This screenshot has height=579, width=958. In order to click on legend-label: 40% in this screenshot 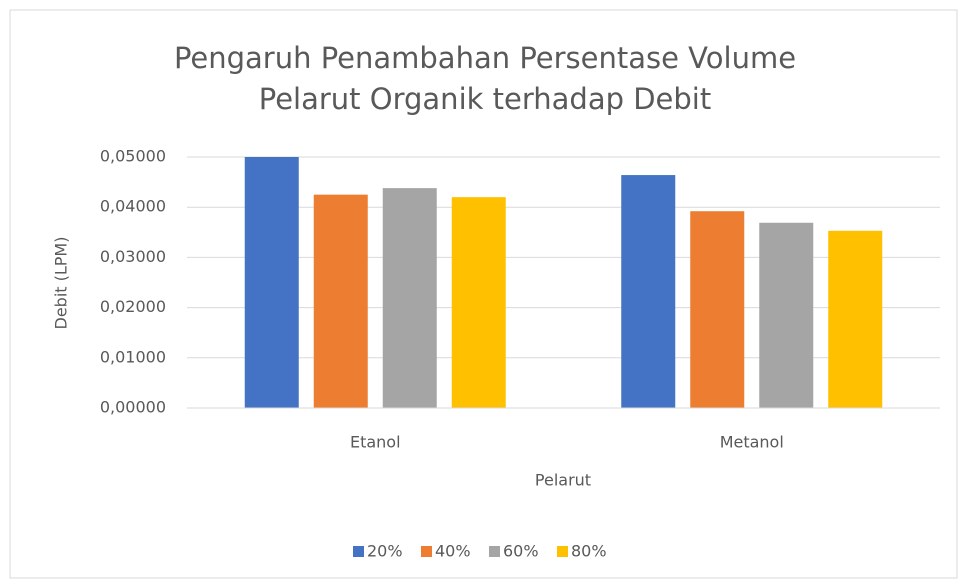, I will do `click(453, 551)`.